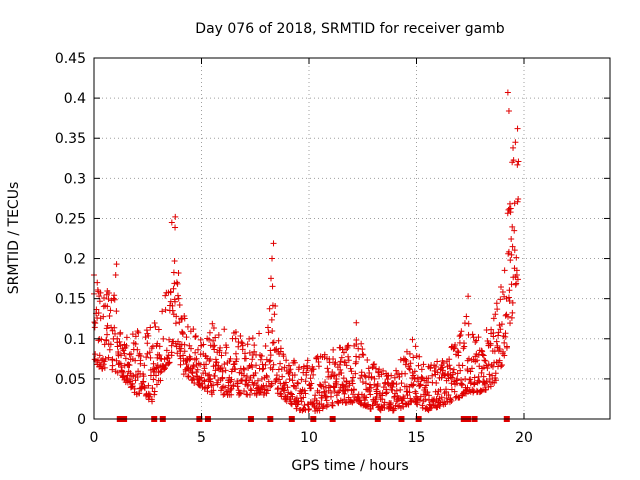 The image size is (640, 480). Describe the element at coordinates (309, 438) in the screenshot. I see `x-tick-label: 10` at that location.